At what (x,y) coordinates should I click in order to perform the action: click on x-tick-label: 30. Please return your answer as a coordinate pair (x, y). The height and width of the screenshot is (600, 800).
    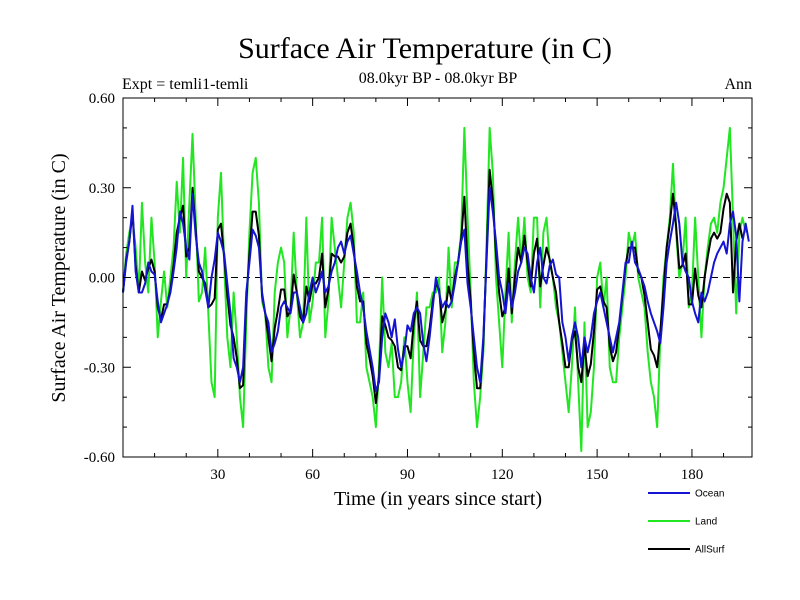
    Looking at the image, I should click on (217, 475).